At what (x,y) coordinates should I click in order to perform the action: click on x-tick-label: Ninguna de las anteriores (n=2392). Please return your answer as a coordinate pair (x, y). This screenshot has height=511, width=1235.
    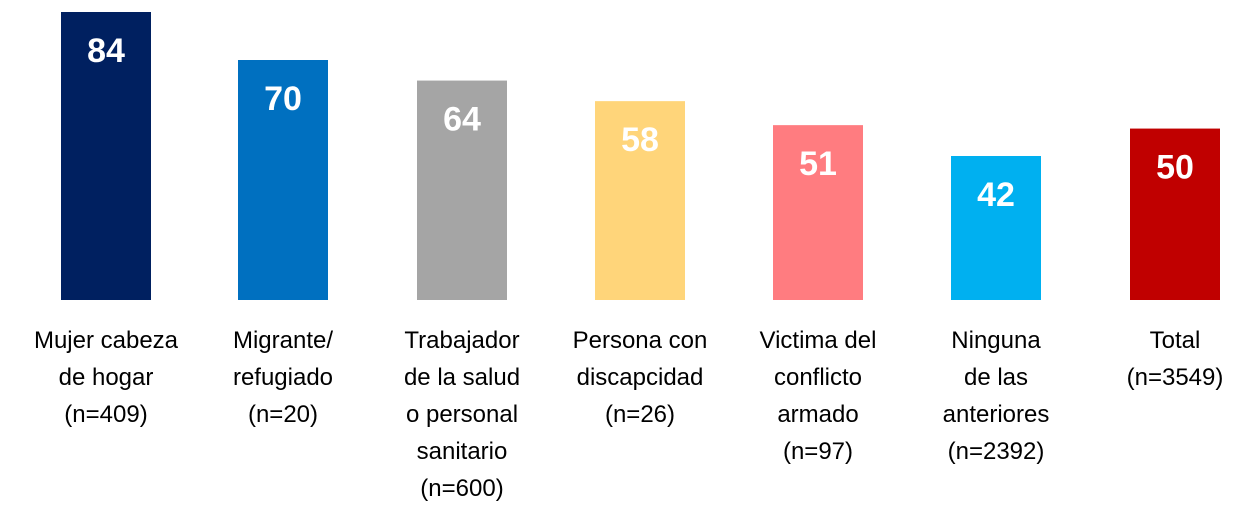
    Looking at the image, I should click on (996, 396).